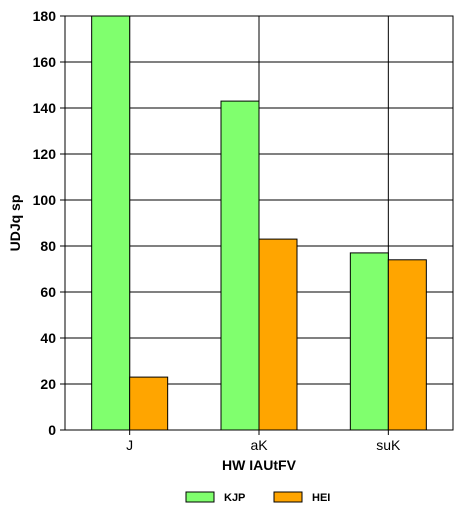 This screenshot has height=528, width=462. What do you see at coordinates (15, 223) in the screenshot?
I see `y-axis-title: UDJq sp` at bounding box center [15, 223].